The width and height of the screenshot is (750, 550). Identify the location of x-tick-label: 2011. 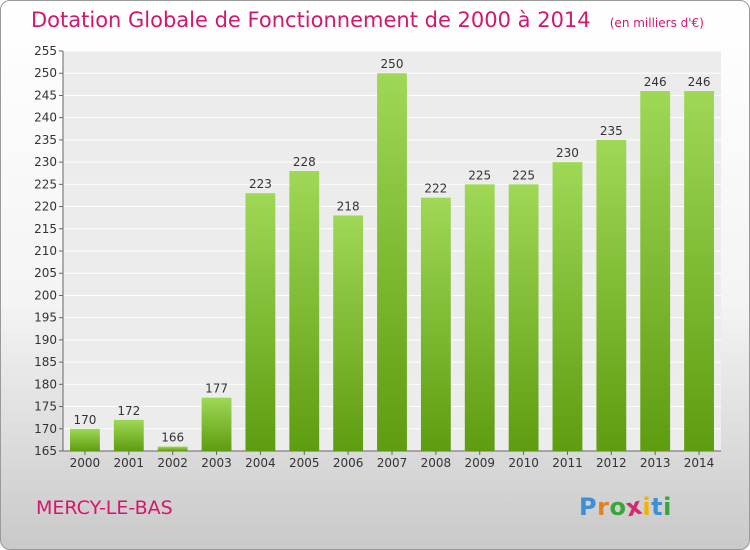
(567, 463).